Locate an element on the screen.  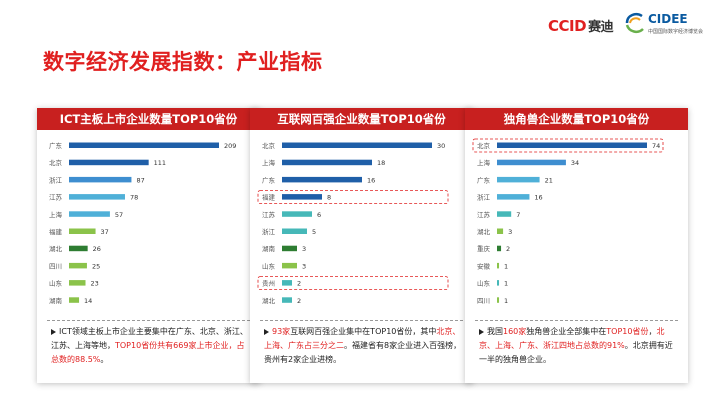
note-segment: 独角兽企业全部集中在 is located at coordinates (566, 331).